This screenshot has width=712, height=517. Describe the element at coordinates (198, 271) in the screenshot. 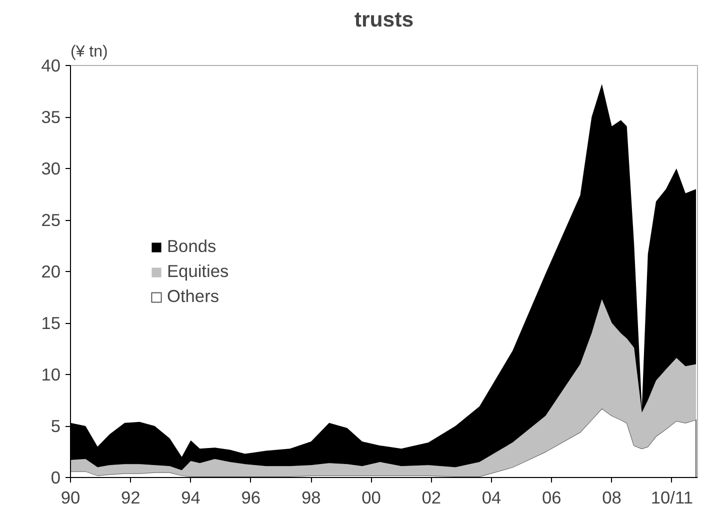

I see `legend-label: Equities` at that location.